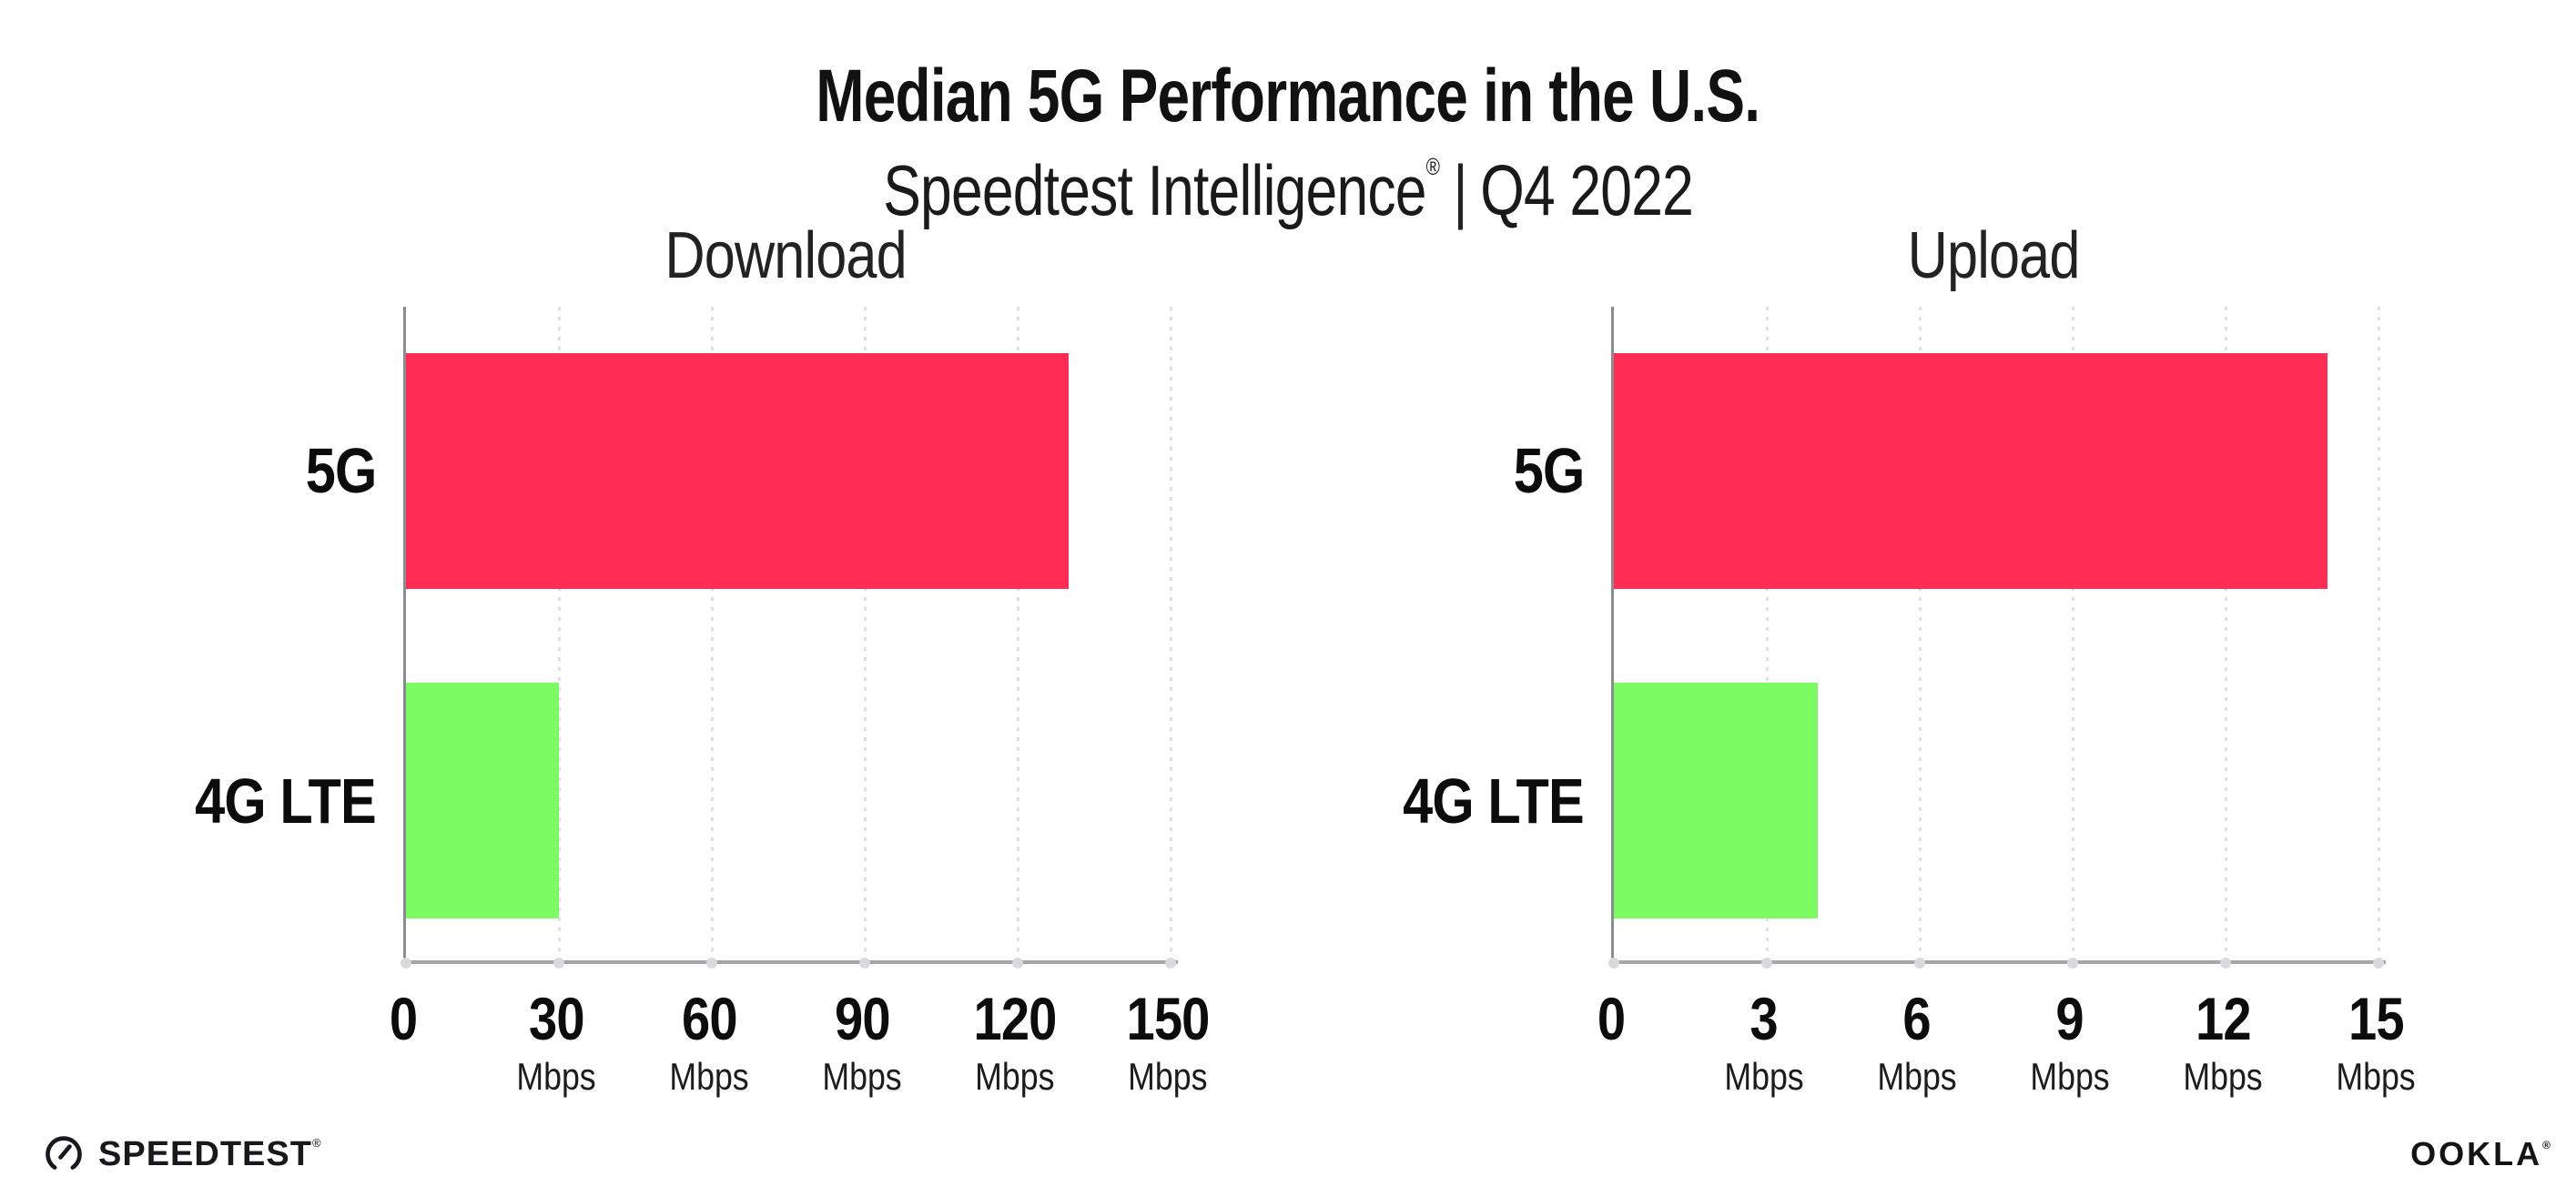  I want to click on speedtest-logo: SPEEDTEST®, so click(182, 1154).